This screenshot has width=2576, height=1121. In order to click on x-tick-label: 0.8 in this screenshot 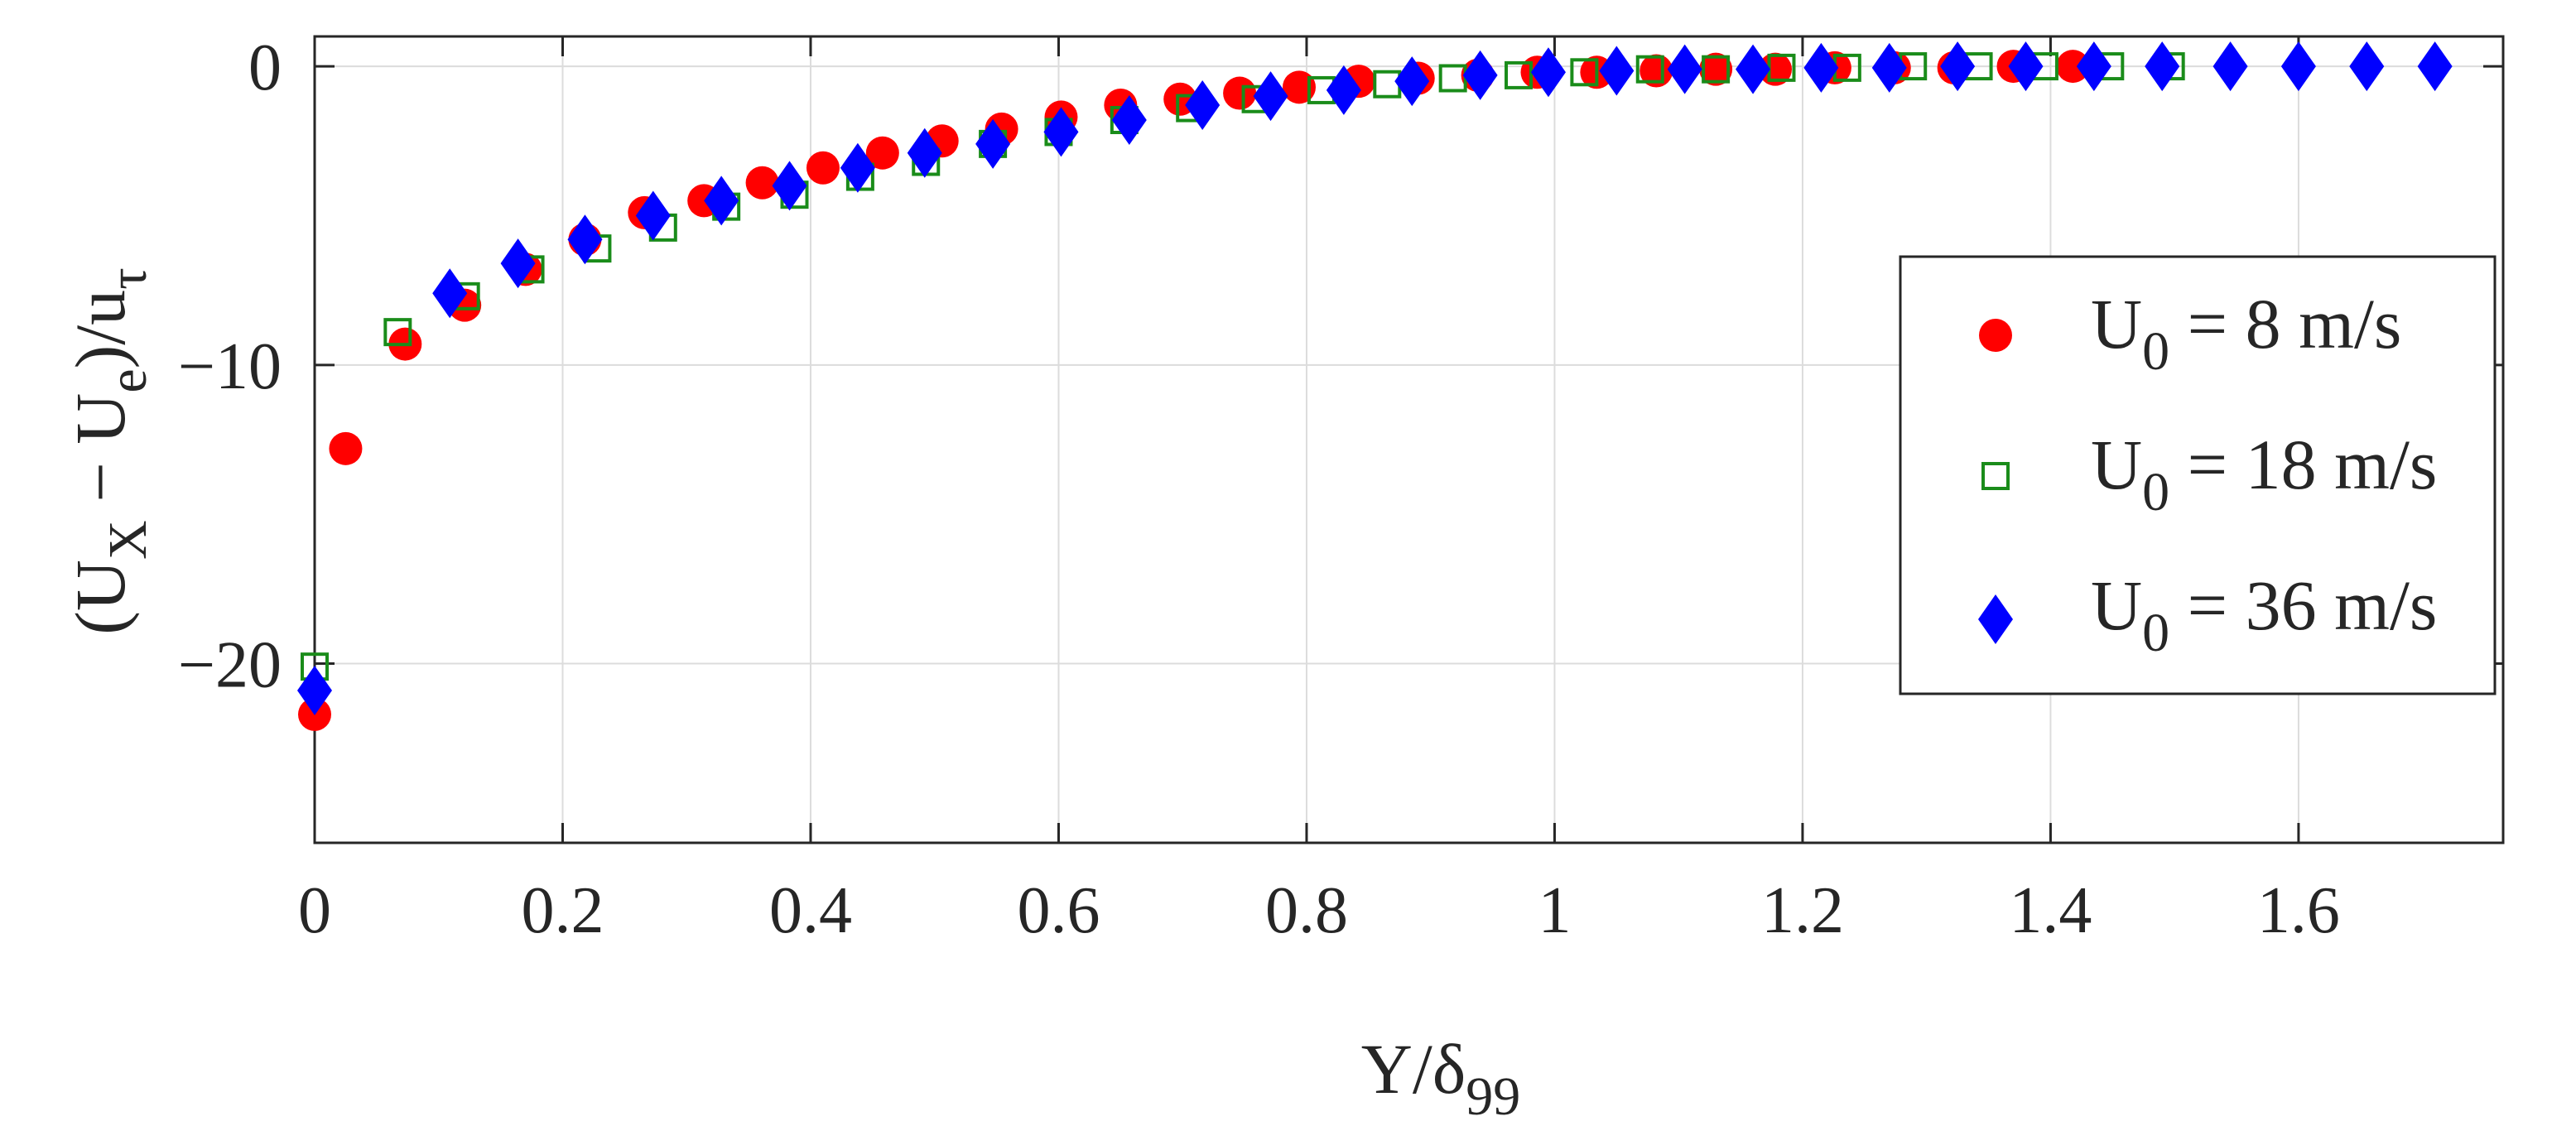, I will do `click(1306, 910)`.